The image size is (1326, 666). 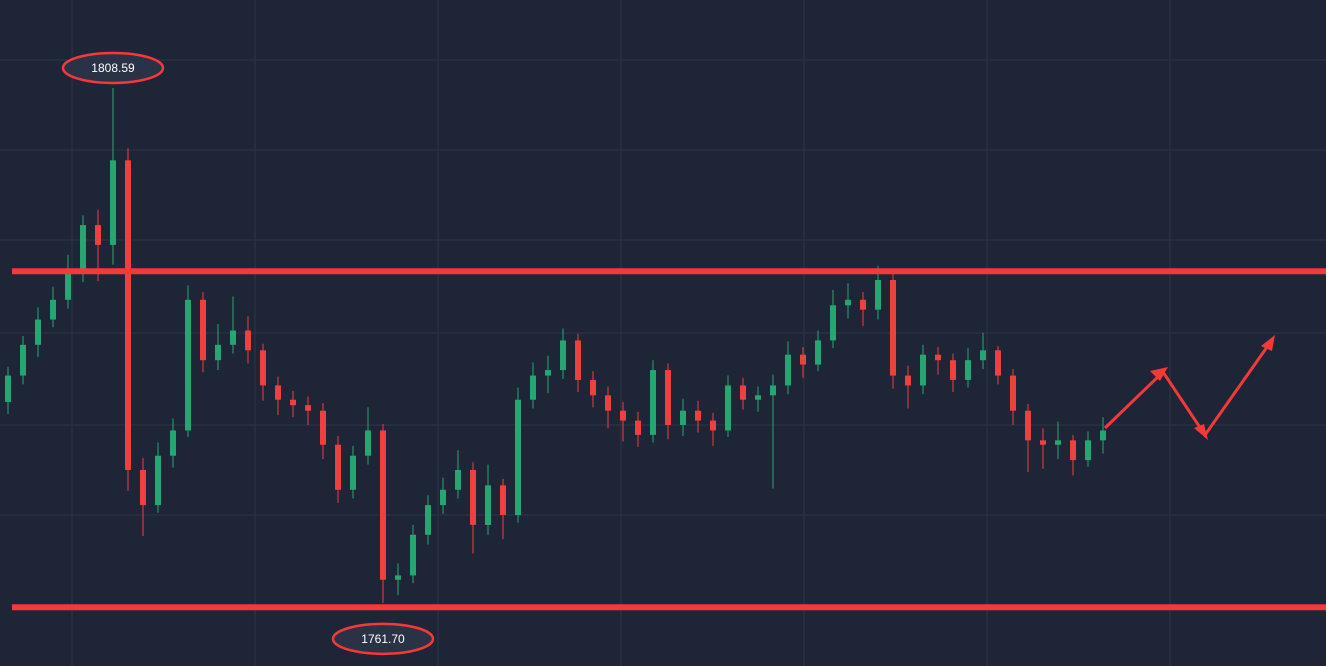 What do you see at coordinates (1188, 388) in the screenshot?
I see `projection-arrow` at bounding box center [1188, 388].